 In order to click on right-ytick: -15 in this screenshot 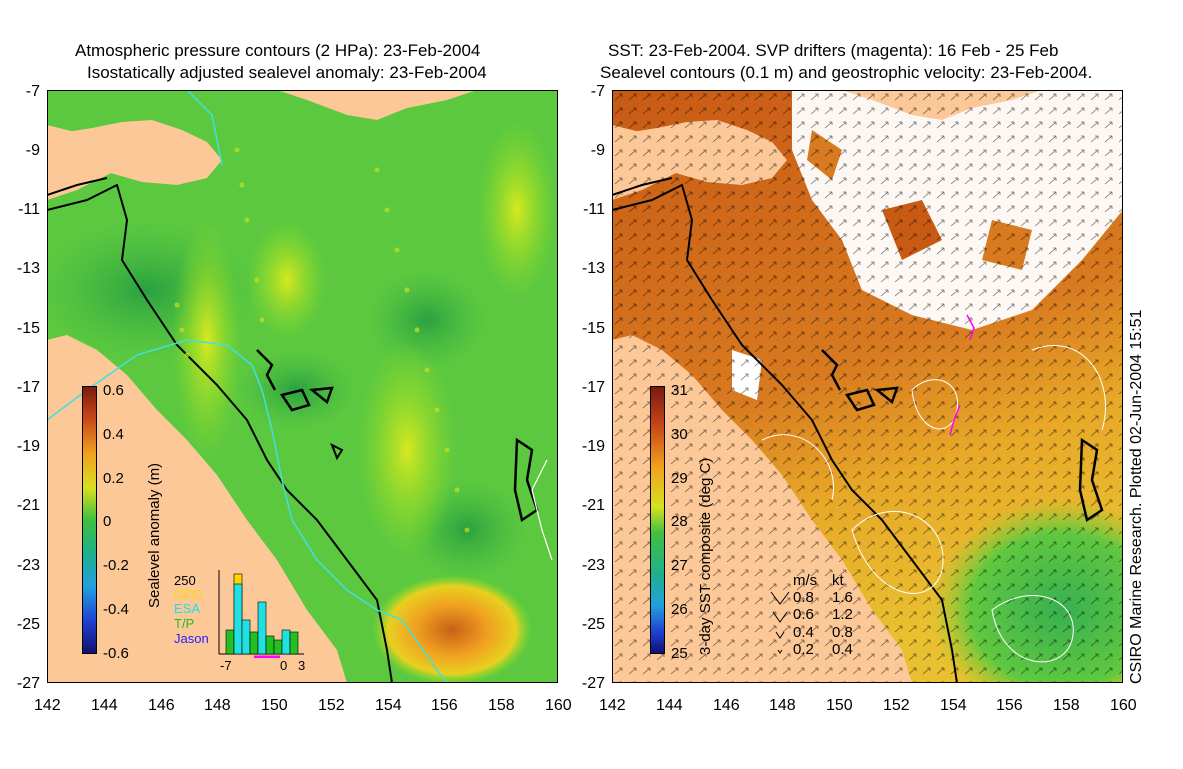, I will do `click(593, 328)`.